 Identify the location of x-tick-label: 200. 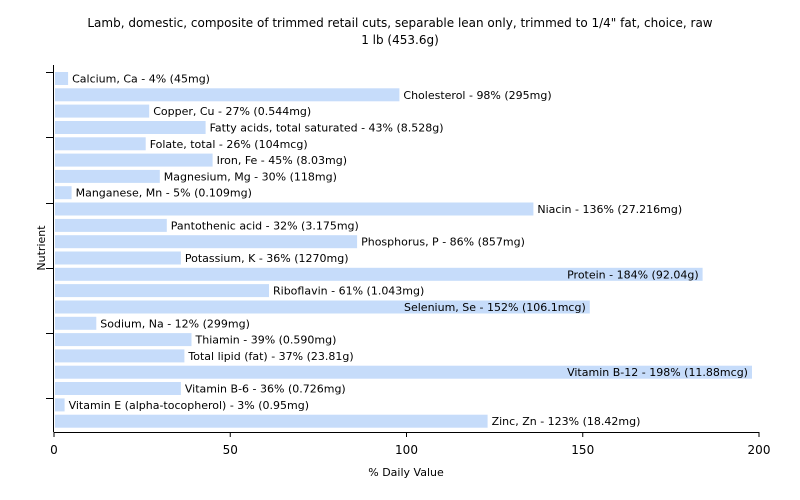
(759, 450).